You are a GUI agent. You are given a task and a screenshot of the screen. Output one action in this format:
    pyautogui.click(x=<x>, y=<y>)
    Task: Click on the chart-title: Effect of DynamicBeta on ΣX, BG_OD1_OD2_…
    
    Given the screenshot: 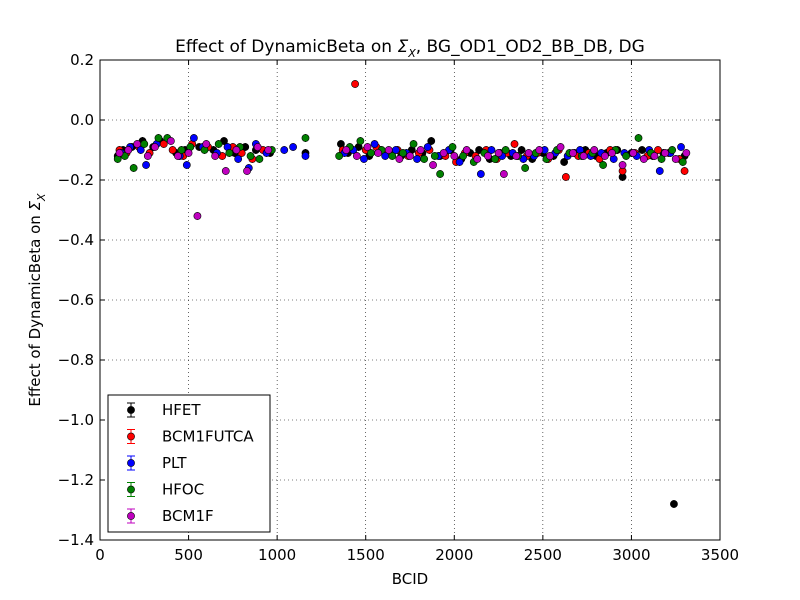 What is the action you would take?
    pyautogui.click(x=410, y=48)
    